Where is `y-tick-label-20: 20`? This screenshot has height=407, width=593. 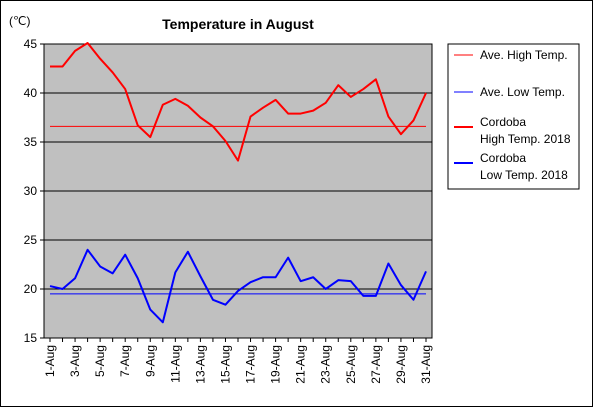 y-tick-label-20: 20 is located at coordinates (31, 289).